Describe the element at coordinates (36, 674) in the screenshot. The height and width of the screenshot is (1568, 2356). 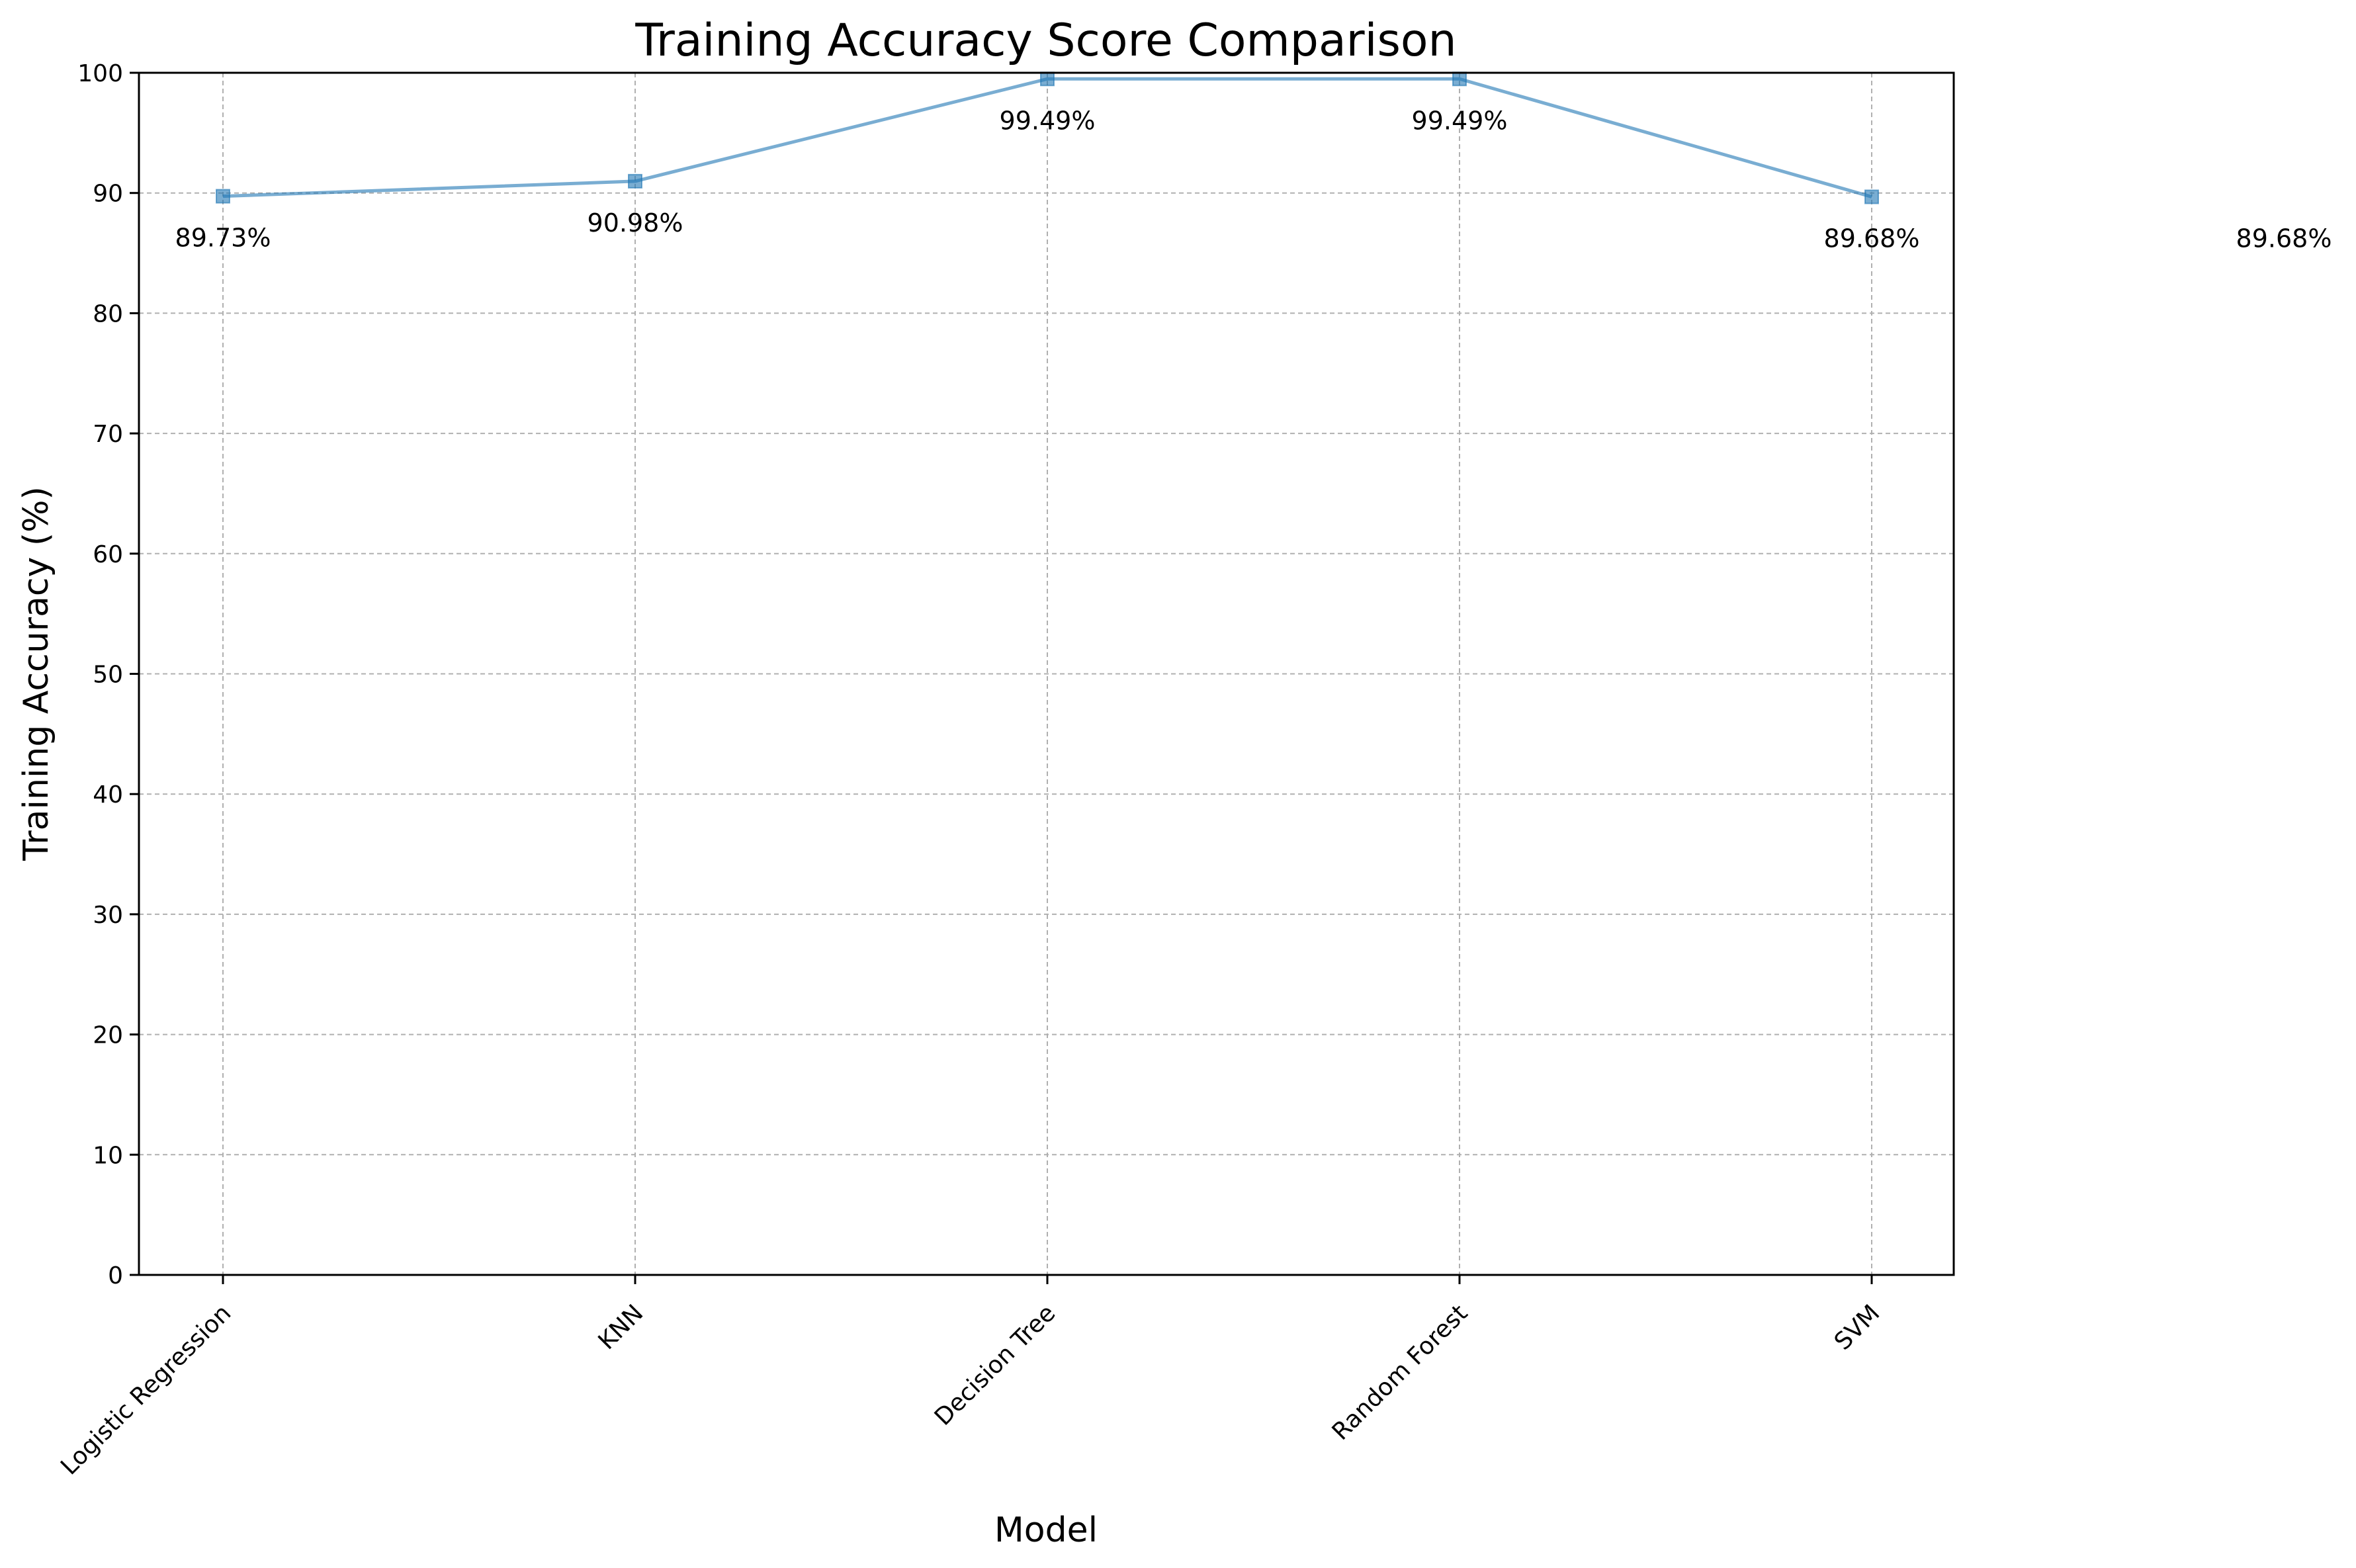
I see `y-axis-label: Training Accuracy (%)` at that location.